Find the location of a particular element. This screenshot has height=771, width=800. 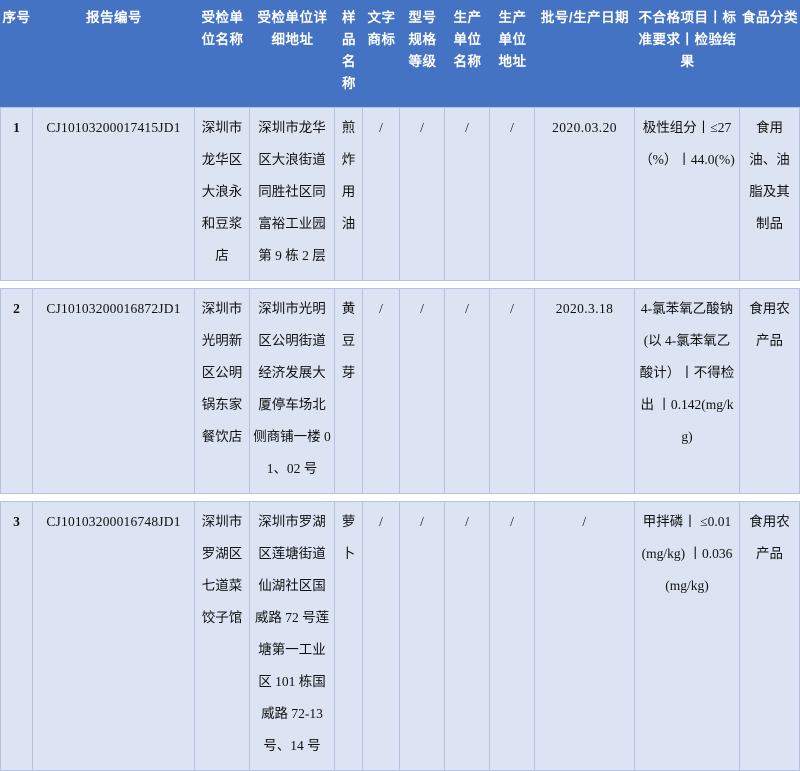

cell-index: 2 is located at coordinates (16, 391).